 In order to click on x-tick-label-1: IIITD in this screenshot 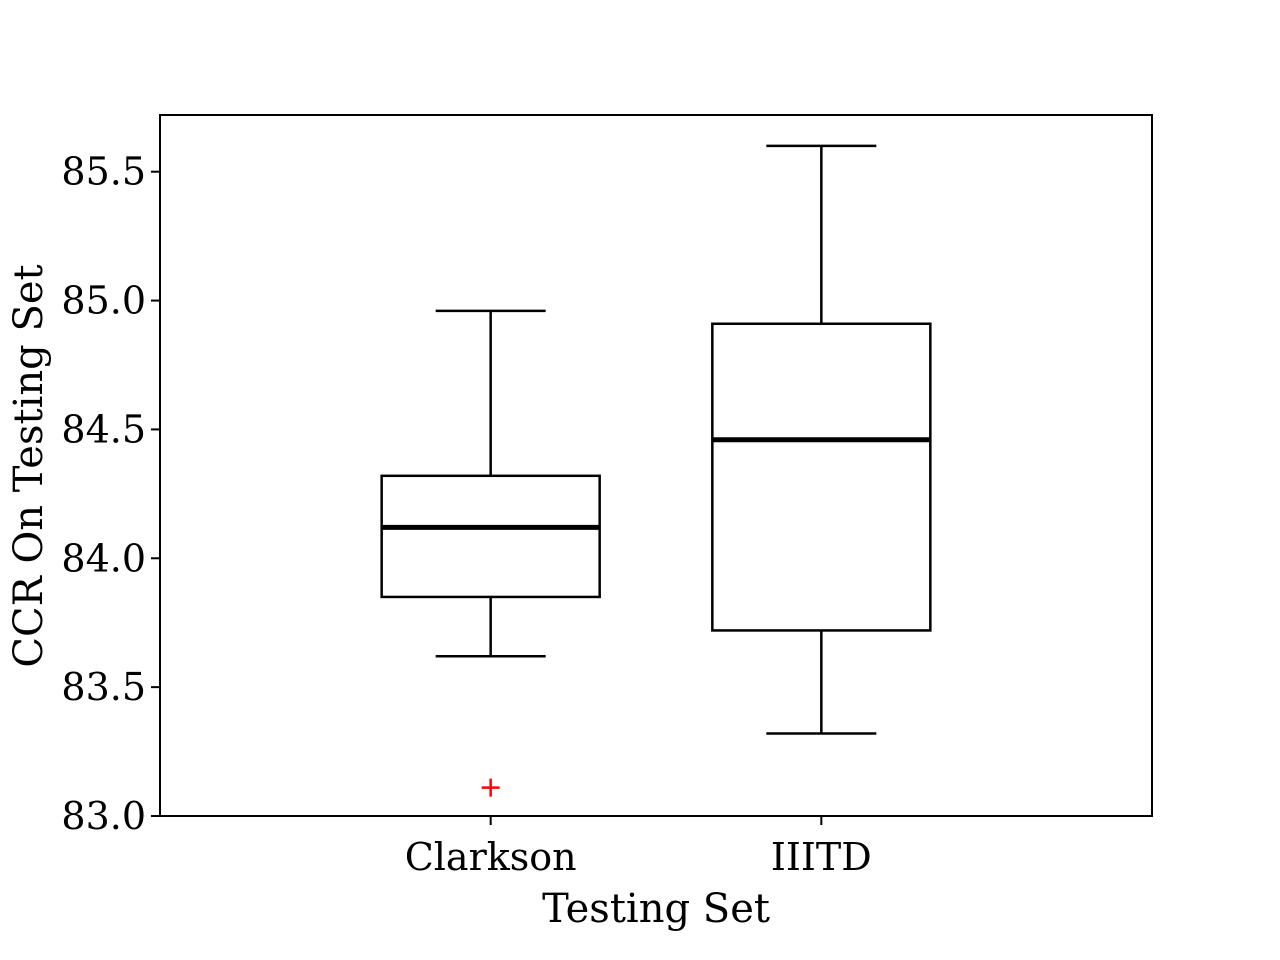, I will do `click(821, 857)`.